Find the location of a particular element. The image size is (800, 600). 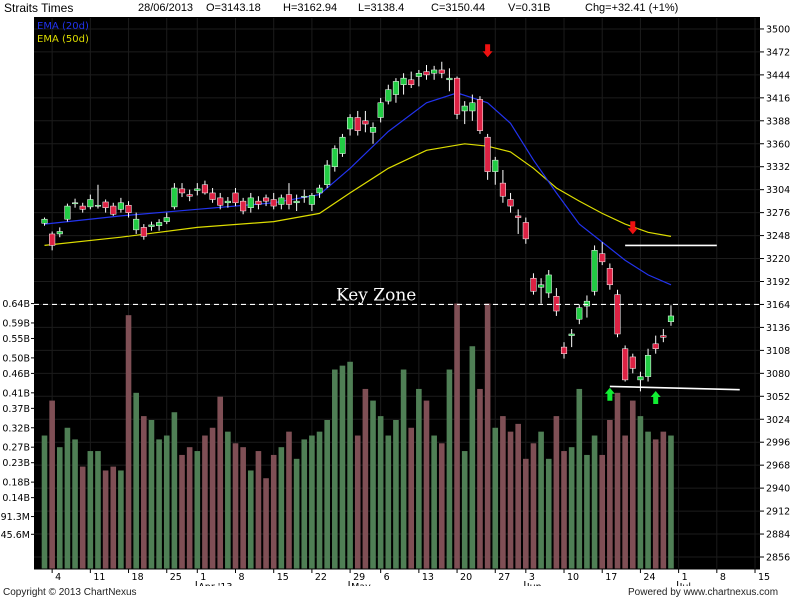

price-tick-label: 2940 is located at coordinates (778, 489).